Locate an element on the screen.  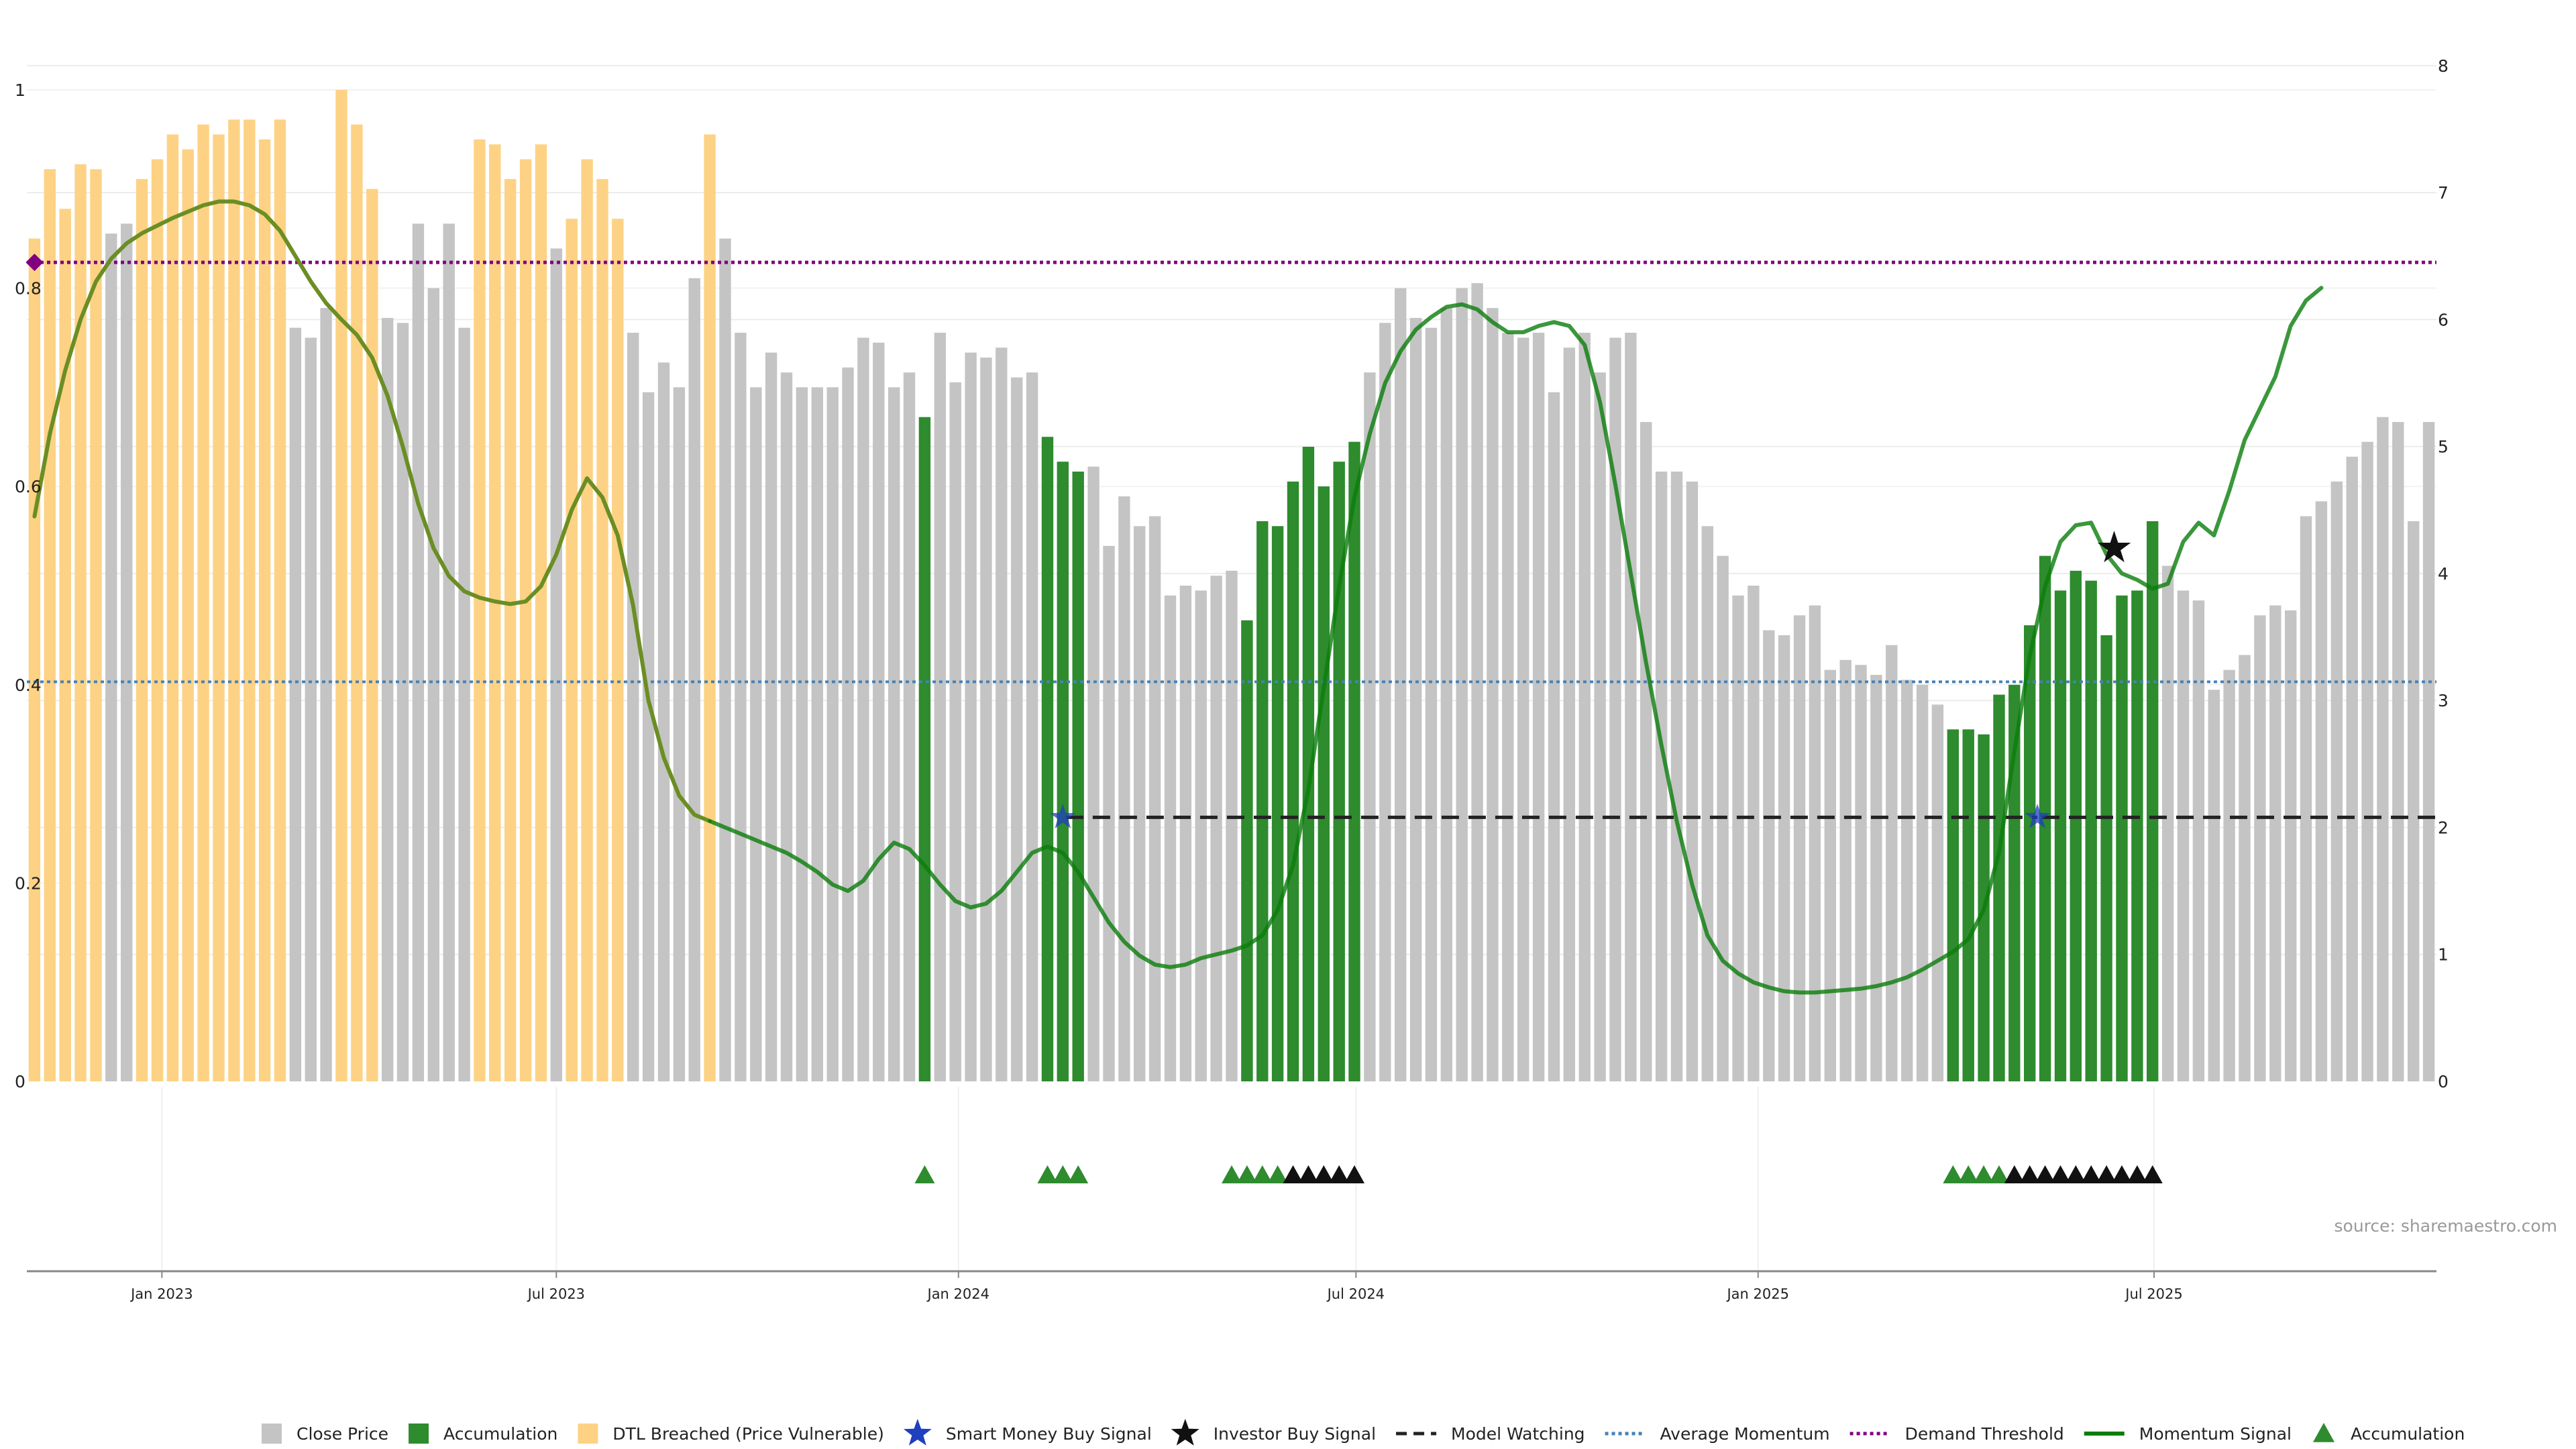
legend-label: Average Momentum is located at coordinates (1745, 1434).